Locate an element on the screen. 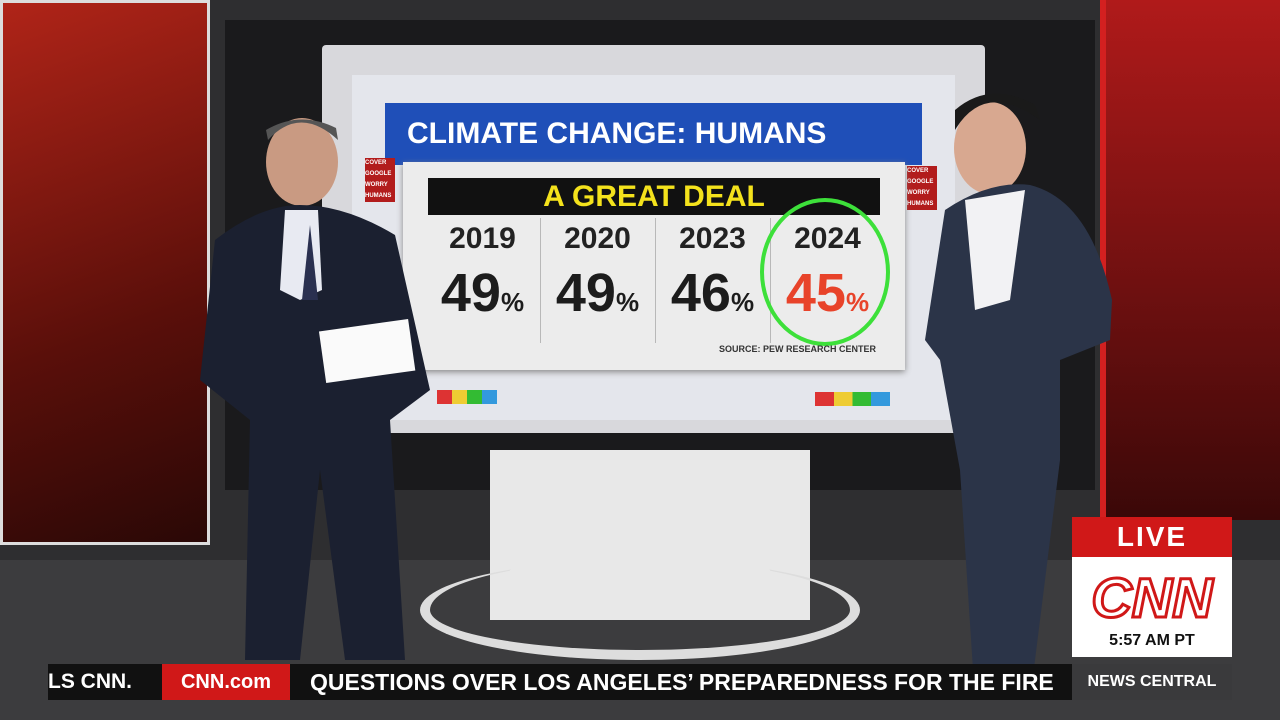 The height and width of the screenshot is (720, 1280). podium-base is located at coordinates (640, 610).